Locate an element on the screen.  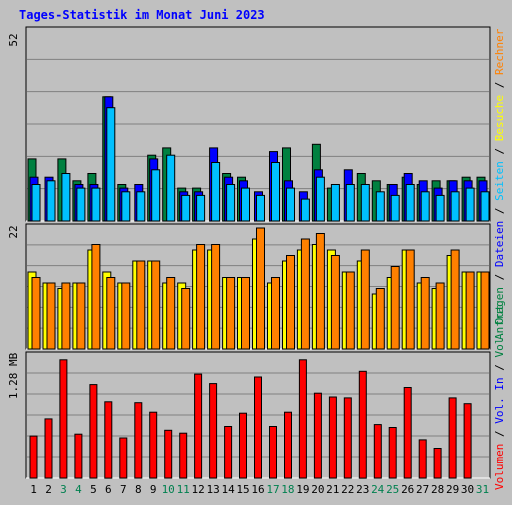
x-tick-label: 15 is located at coordinates (242, 489).